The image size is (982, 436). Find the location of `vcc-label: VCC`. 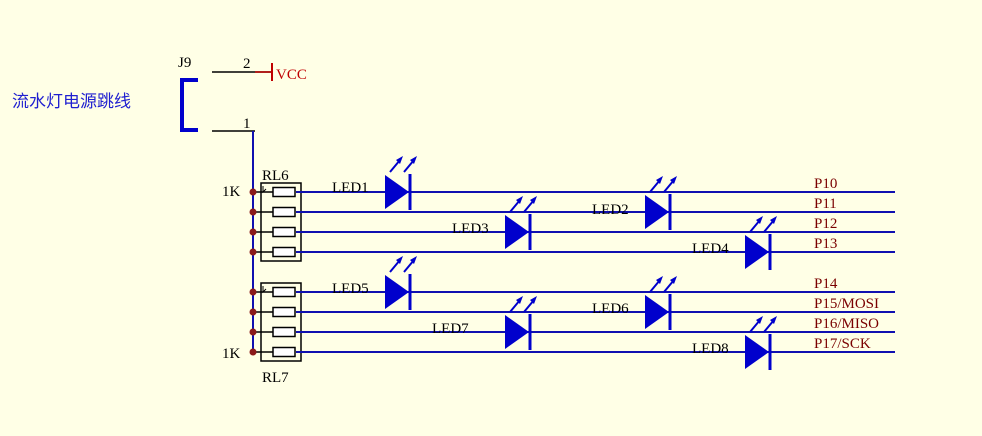

vcc-label: VCC is located at coordinates (291, 75).